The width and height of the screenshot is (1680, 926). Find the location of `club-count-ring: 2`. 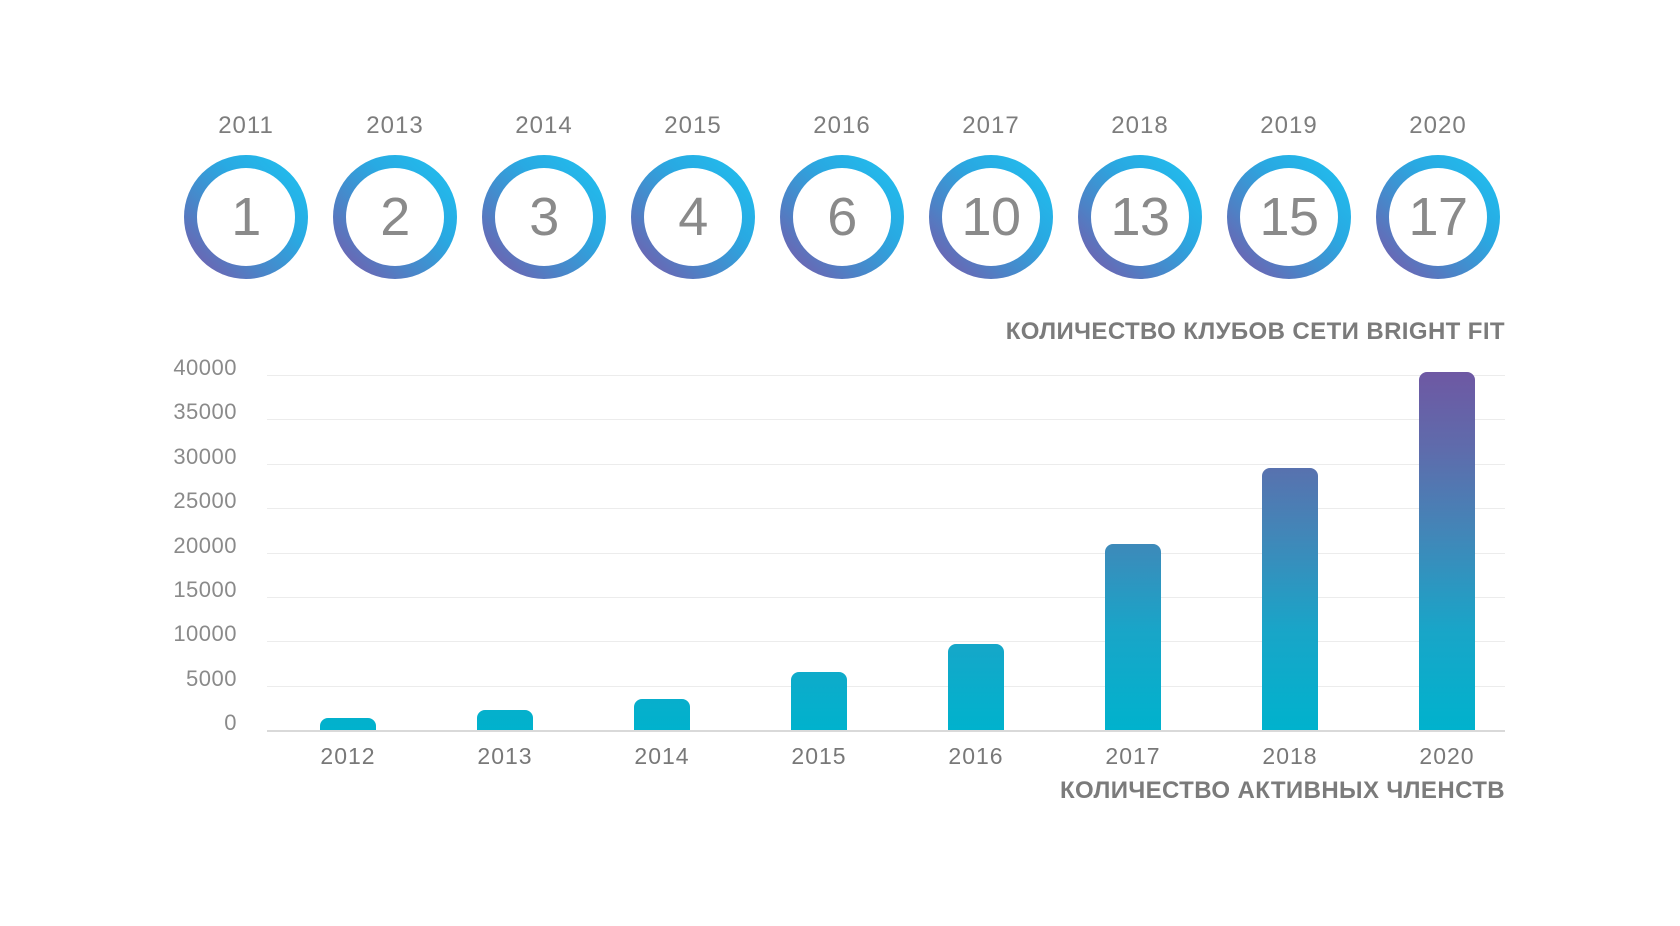

club-count-ring: 2 is located at coordinates (395, 217).